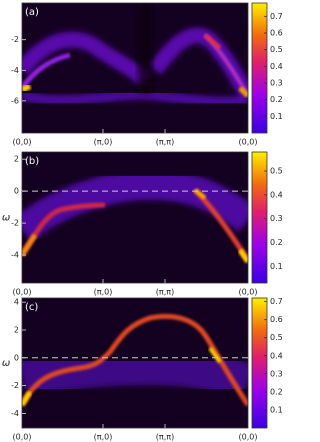  What do you see at coordinates (32, 12) in the screenshot?
I see `panel-label: (a)` at bounding box center [32, 12].